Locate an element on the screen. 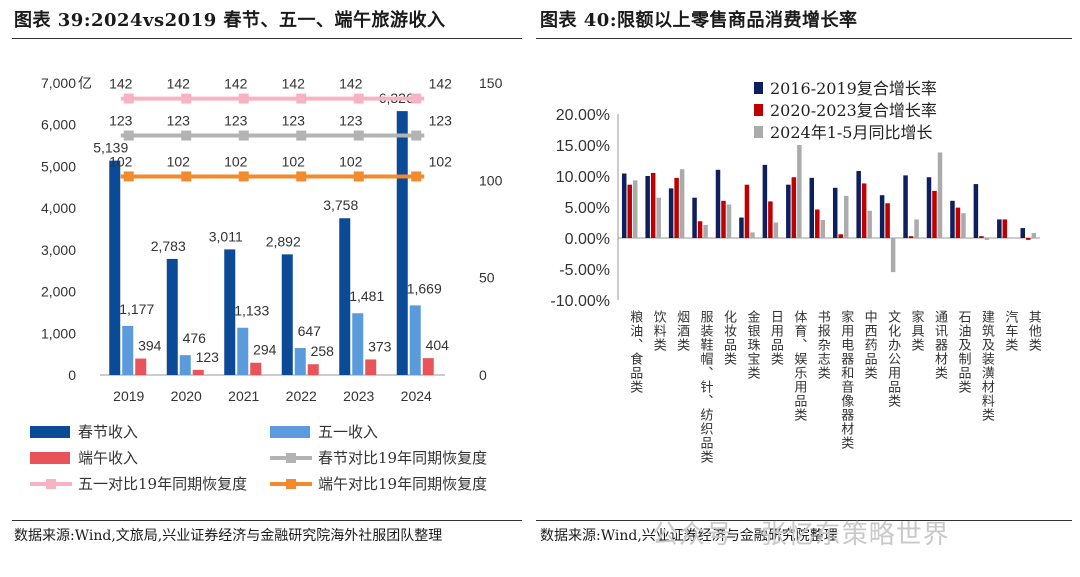 This screenshot has height=577, width=1080. y-tick-label: 3,000 is located at coordinates (58, 250).